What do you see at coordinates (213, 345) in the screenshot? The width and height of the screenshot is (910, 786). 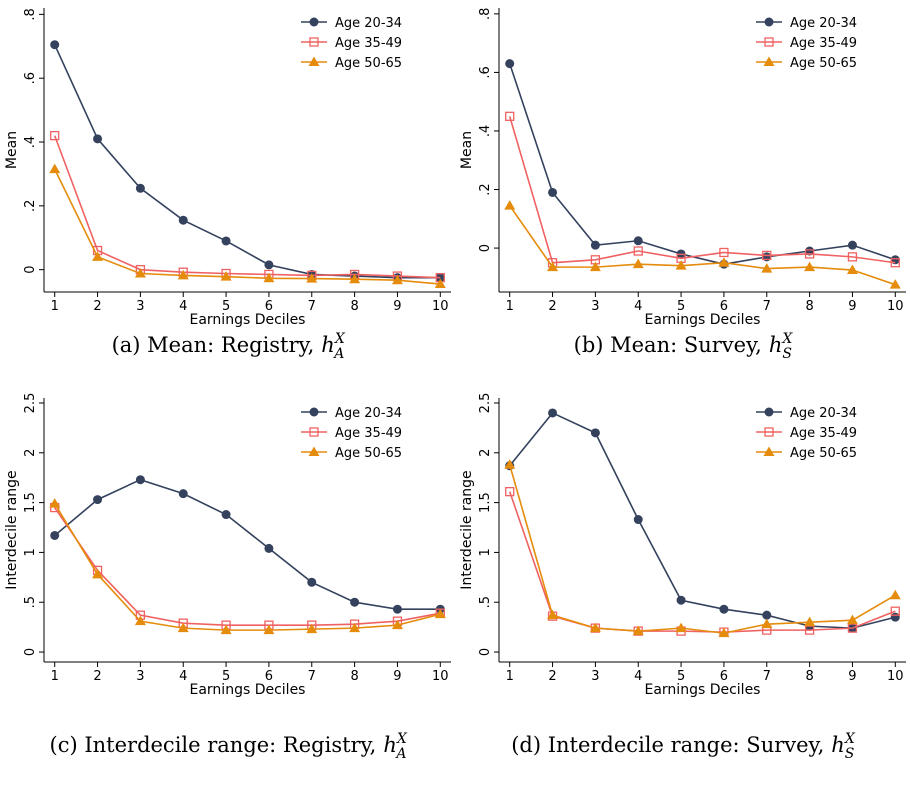 I see `caption-text: (a) Mean: Registry,` at bounding box center [213, 345].